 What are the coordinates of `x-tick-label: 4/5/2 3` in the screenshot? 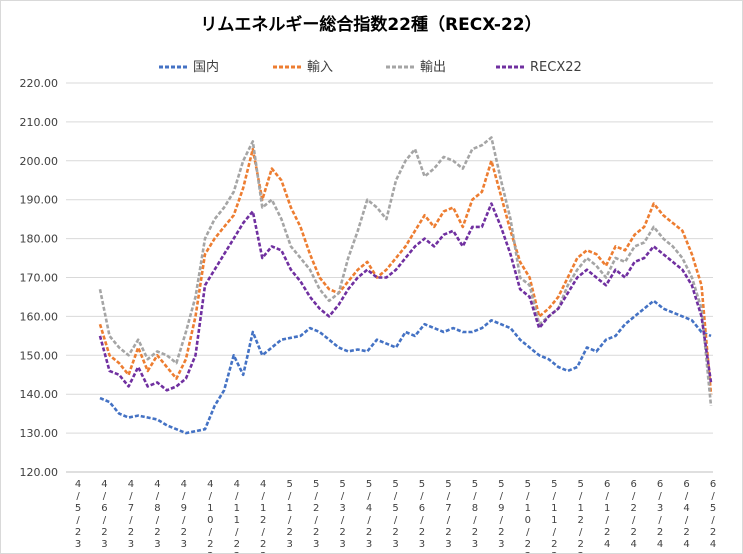 It's located at (78, 514).